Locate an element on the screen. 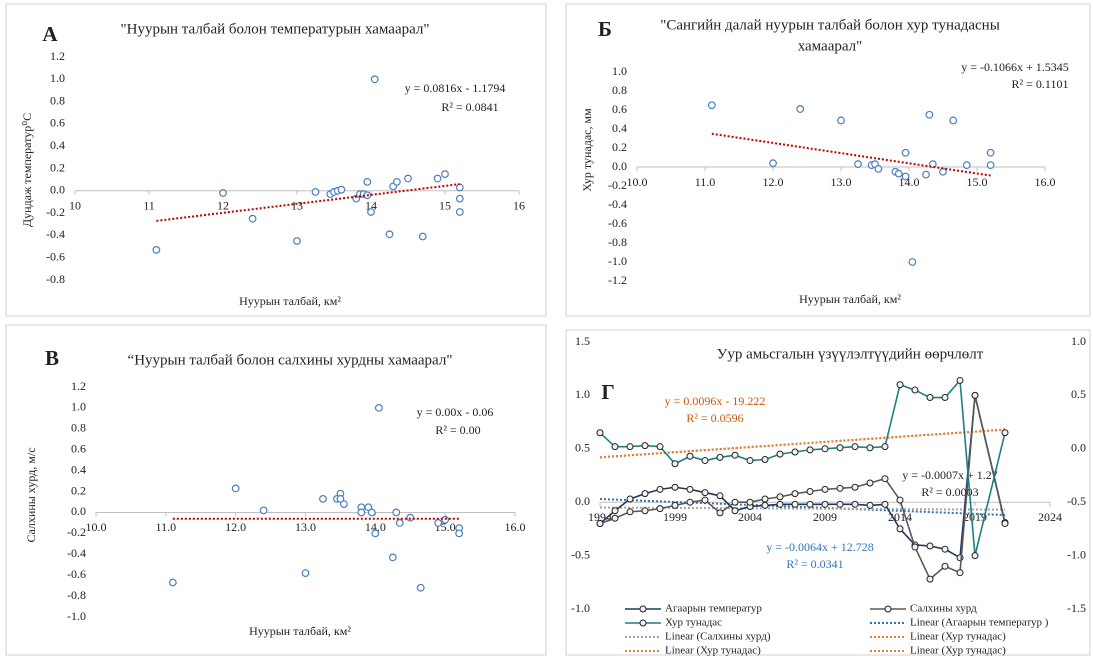  y-axis-label: Салхины хурд, м/с is located at coordinates (31, 494).